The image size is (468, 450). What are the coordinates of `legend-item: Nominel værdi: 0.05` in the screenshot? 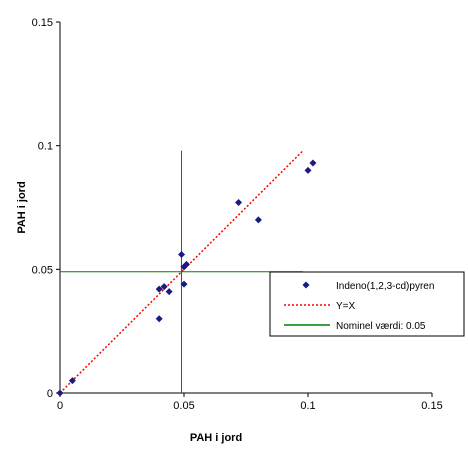 It's located at (355, 326).